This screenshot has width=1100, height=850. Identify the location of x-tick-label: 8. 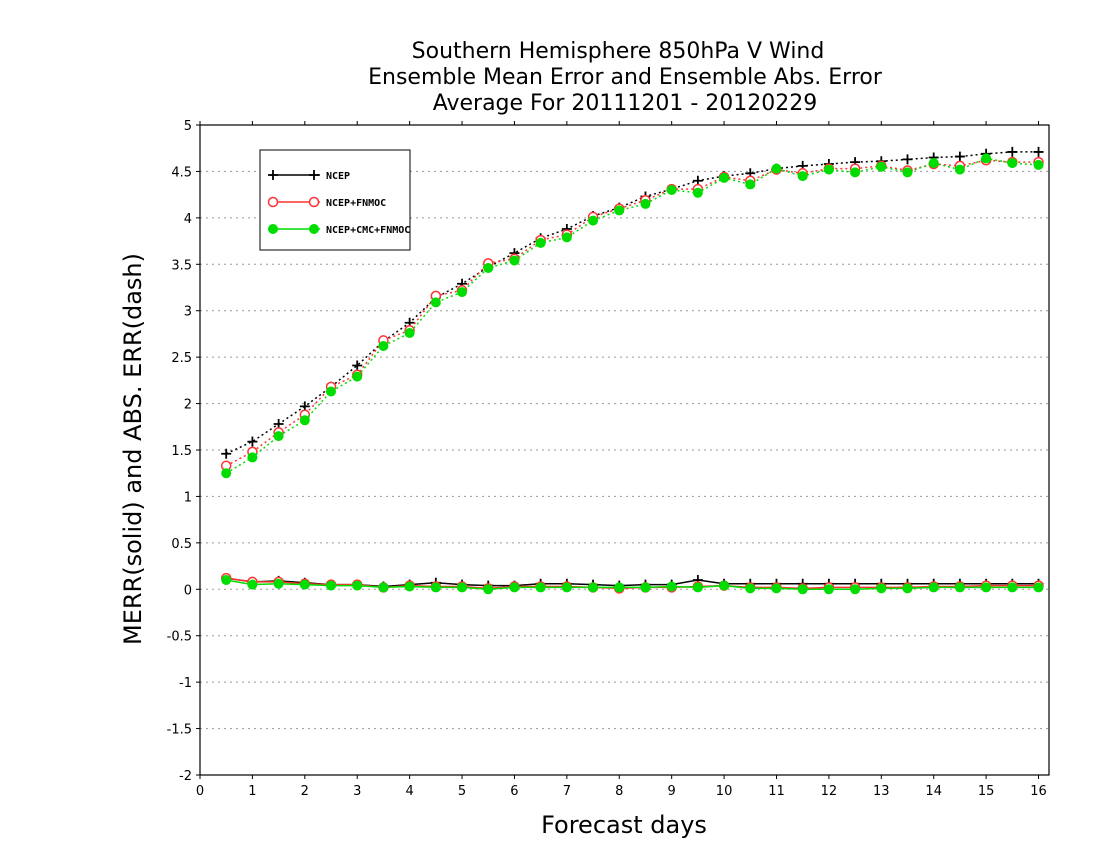
(619, 791).